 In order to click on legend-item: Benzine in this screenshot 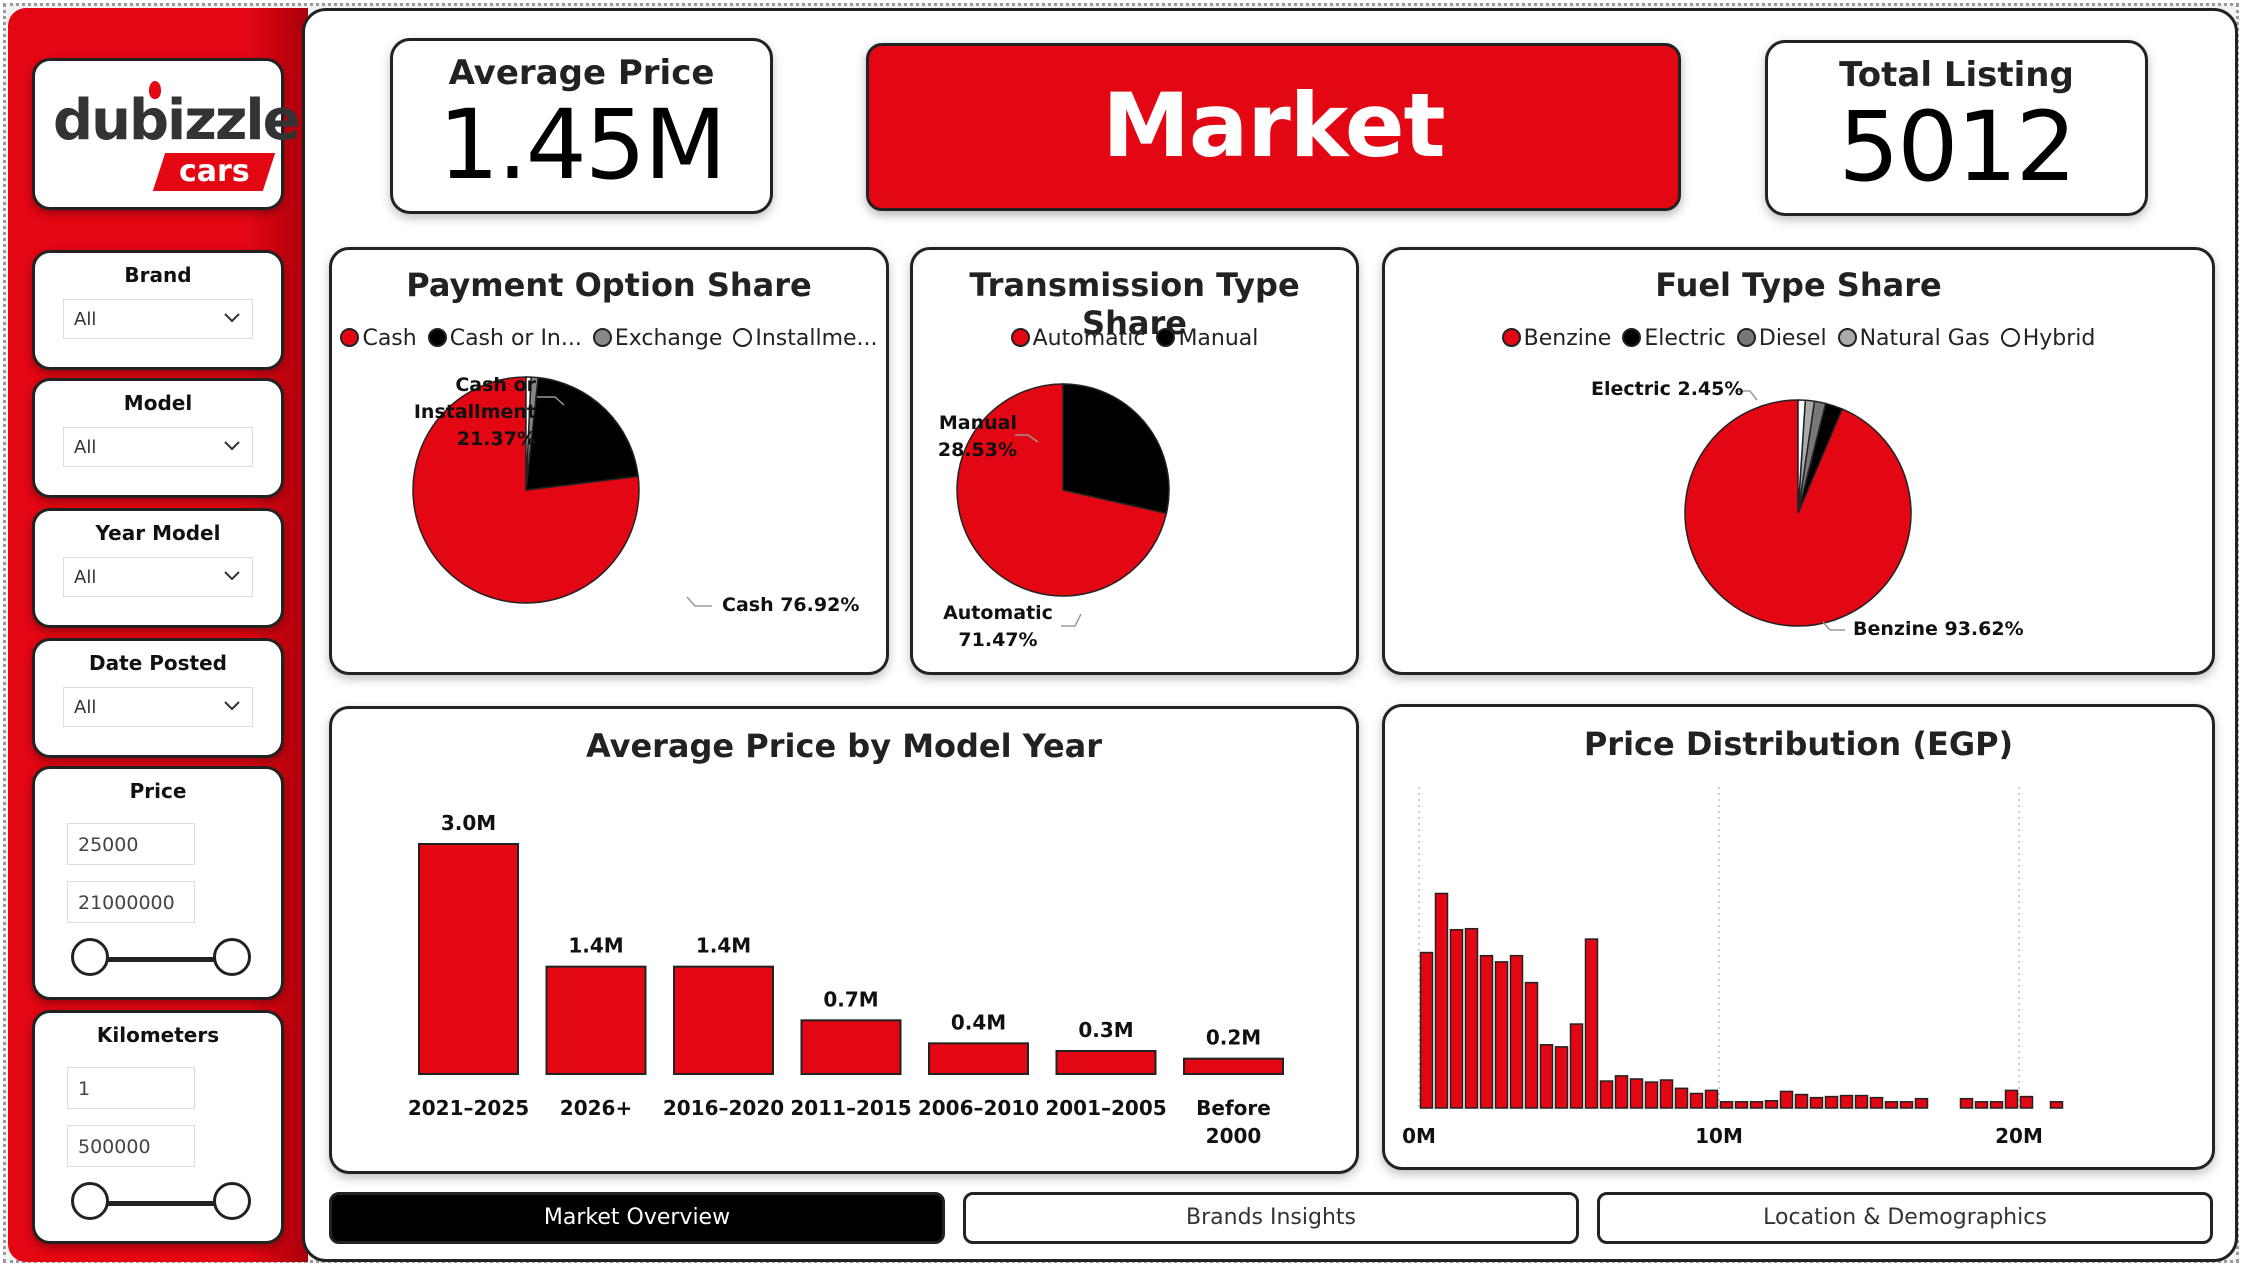, I will do `click(1556, 338)`.